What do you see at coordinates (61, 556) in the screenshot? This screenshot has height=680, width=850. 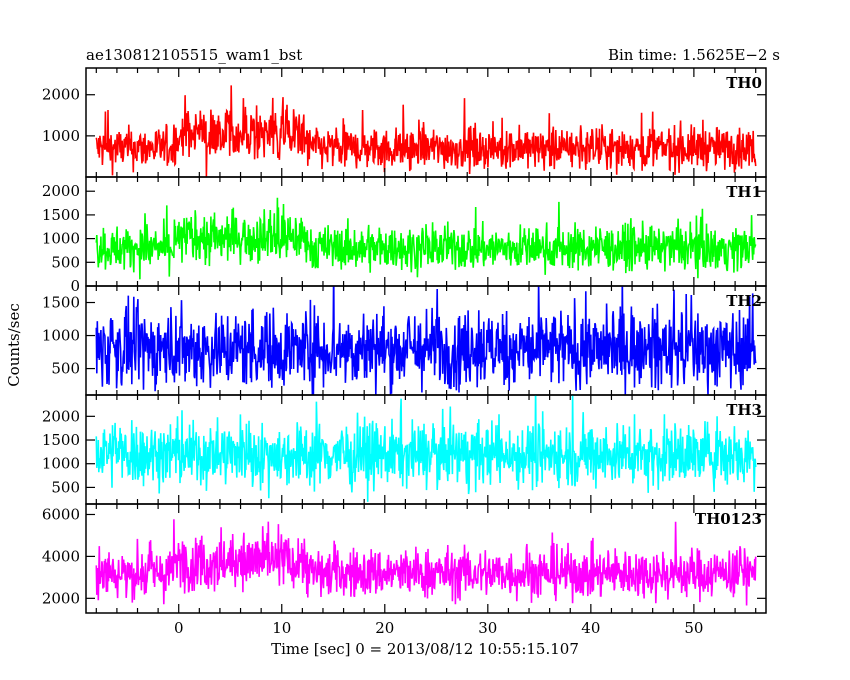 I see `y-tick-label: 4000` at bounding box center [61, 556].